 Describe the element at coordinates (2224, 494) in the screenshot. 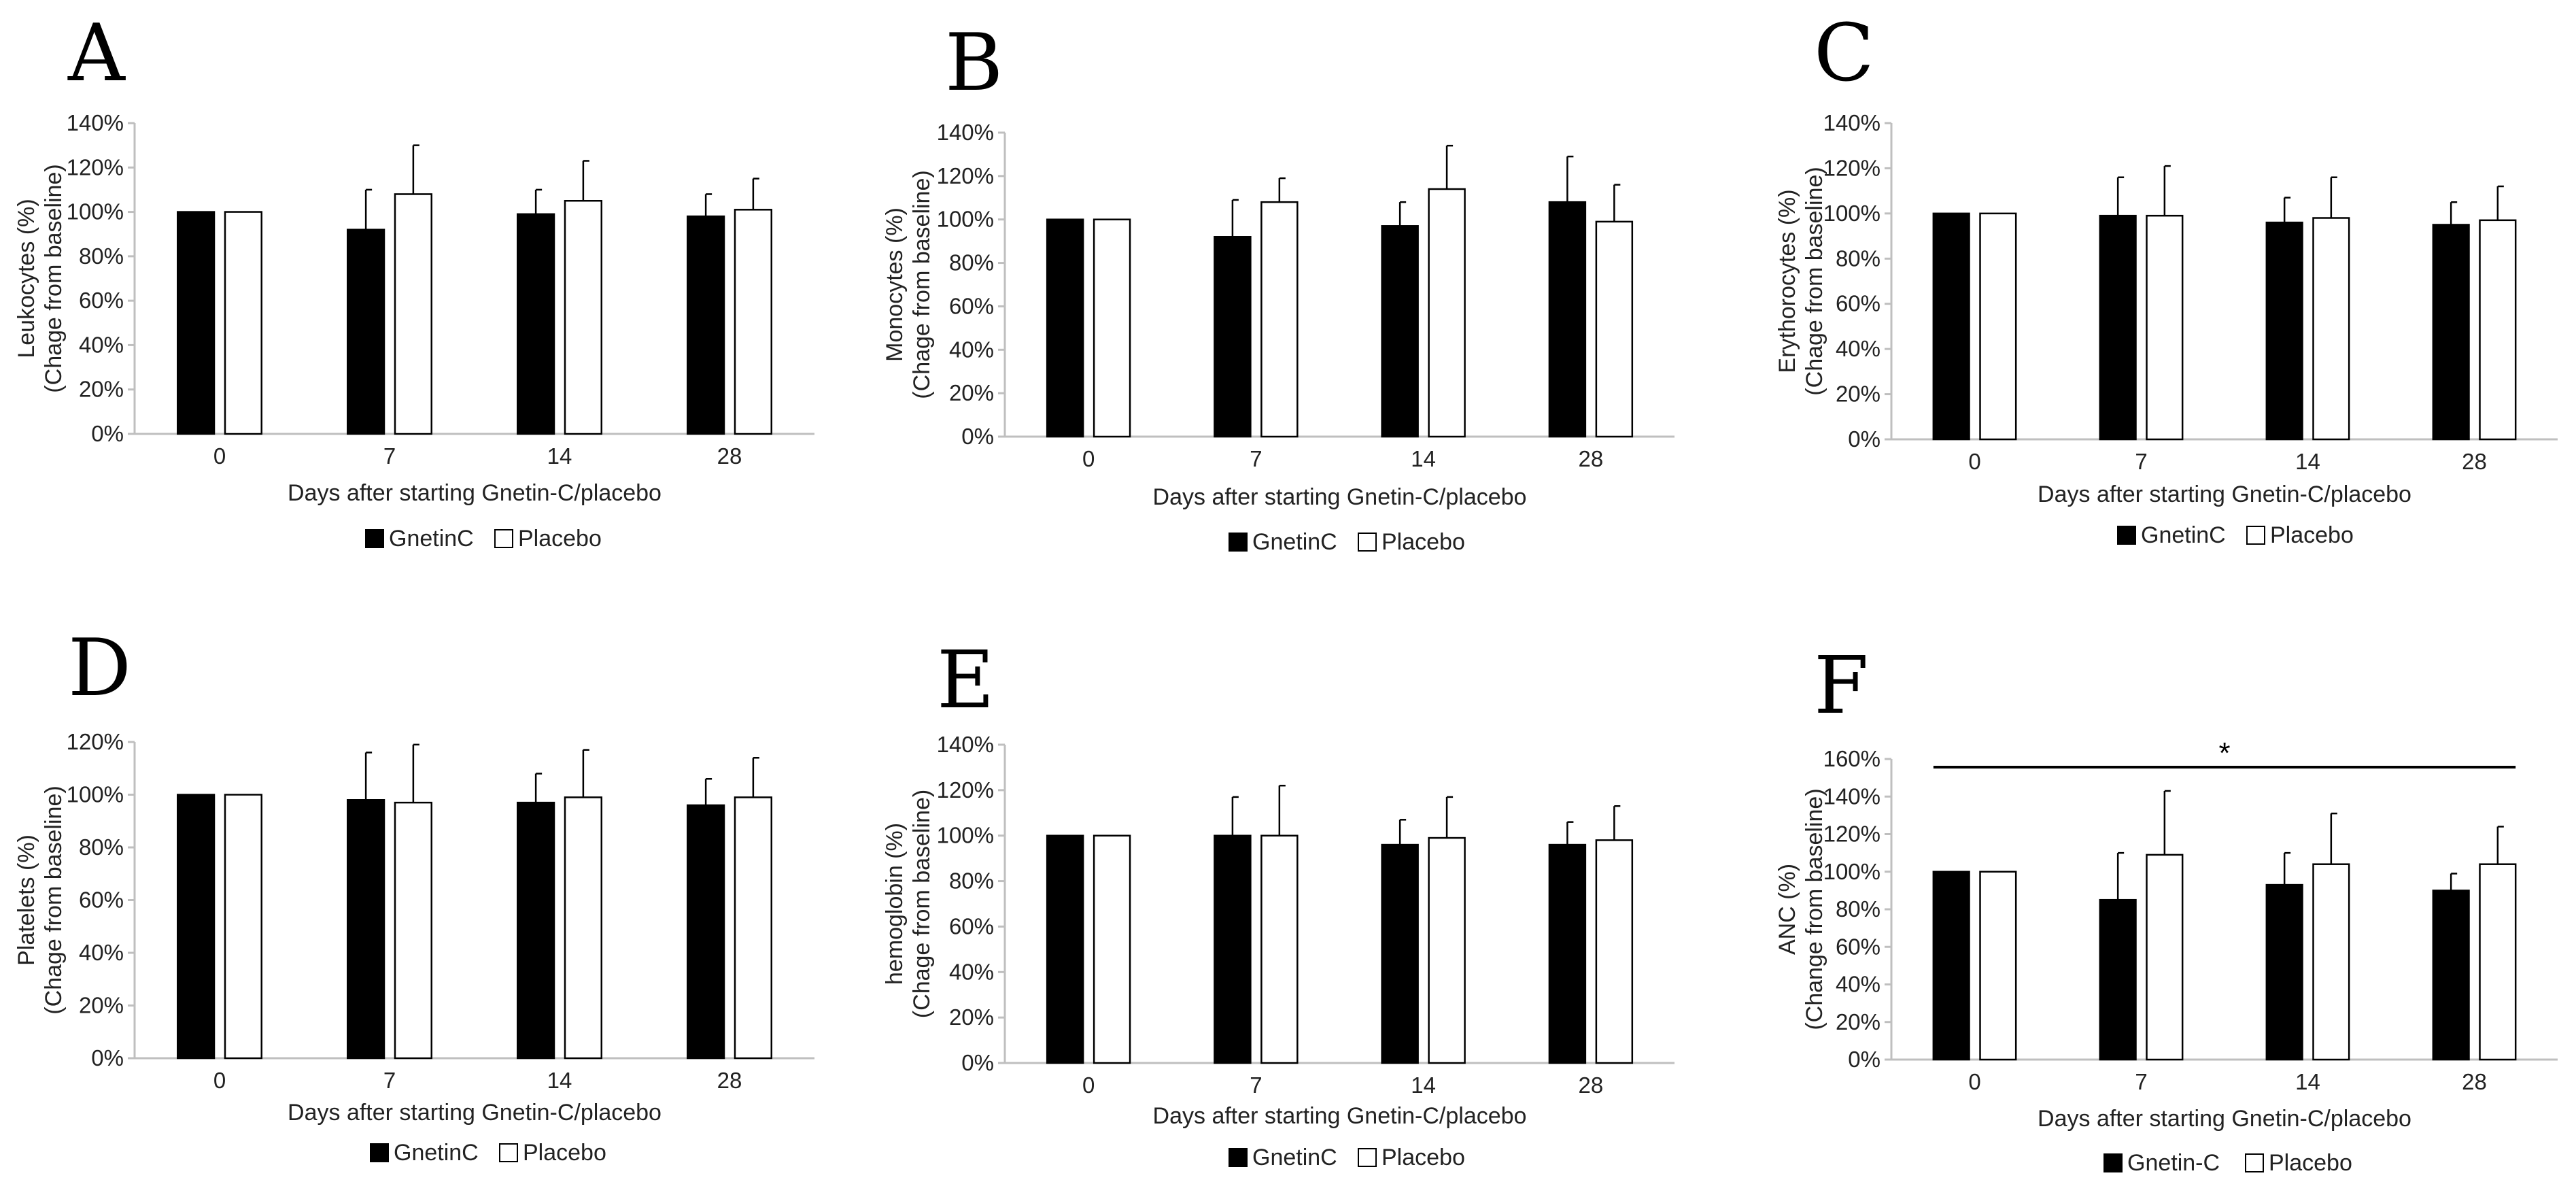

I see `x-axis-title: Days after starting Gnetin-C/placebo` at that location.